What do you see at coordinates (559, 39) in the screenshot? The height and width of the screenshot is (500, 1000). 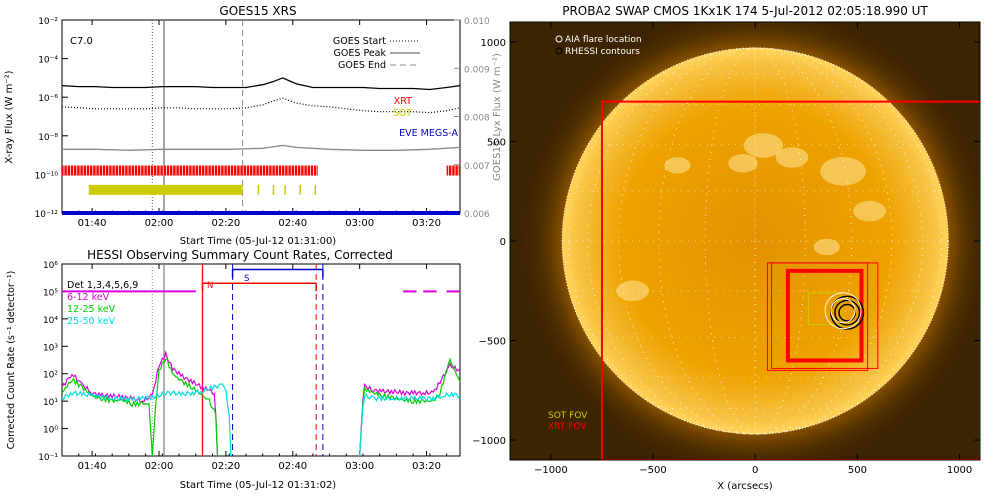 I see `legend-aia-marker` at bounding box center [559, 39].